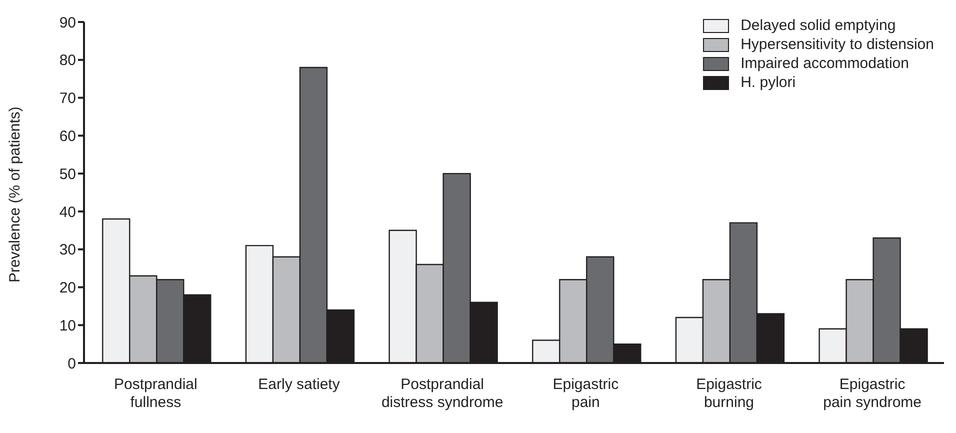  Describe the element at coordinates (586, 393) in the screenshot. I see `x-tick-label: Epigastric pain` at that location.